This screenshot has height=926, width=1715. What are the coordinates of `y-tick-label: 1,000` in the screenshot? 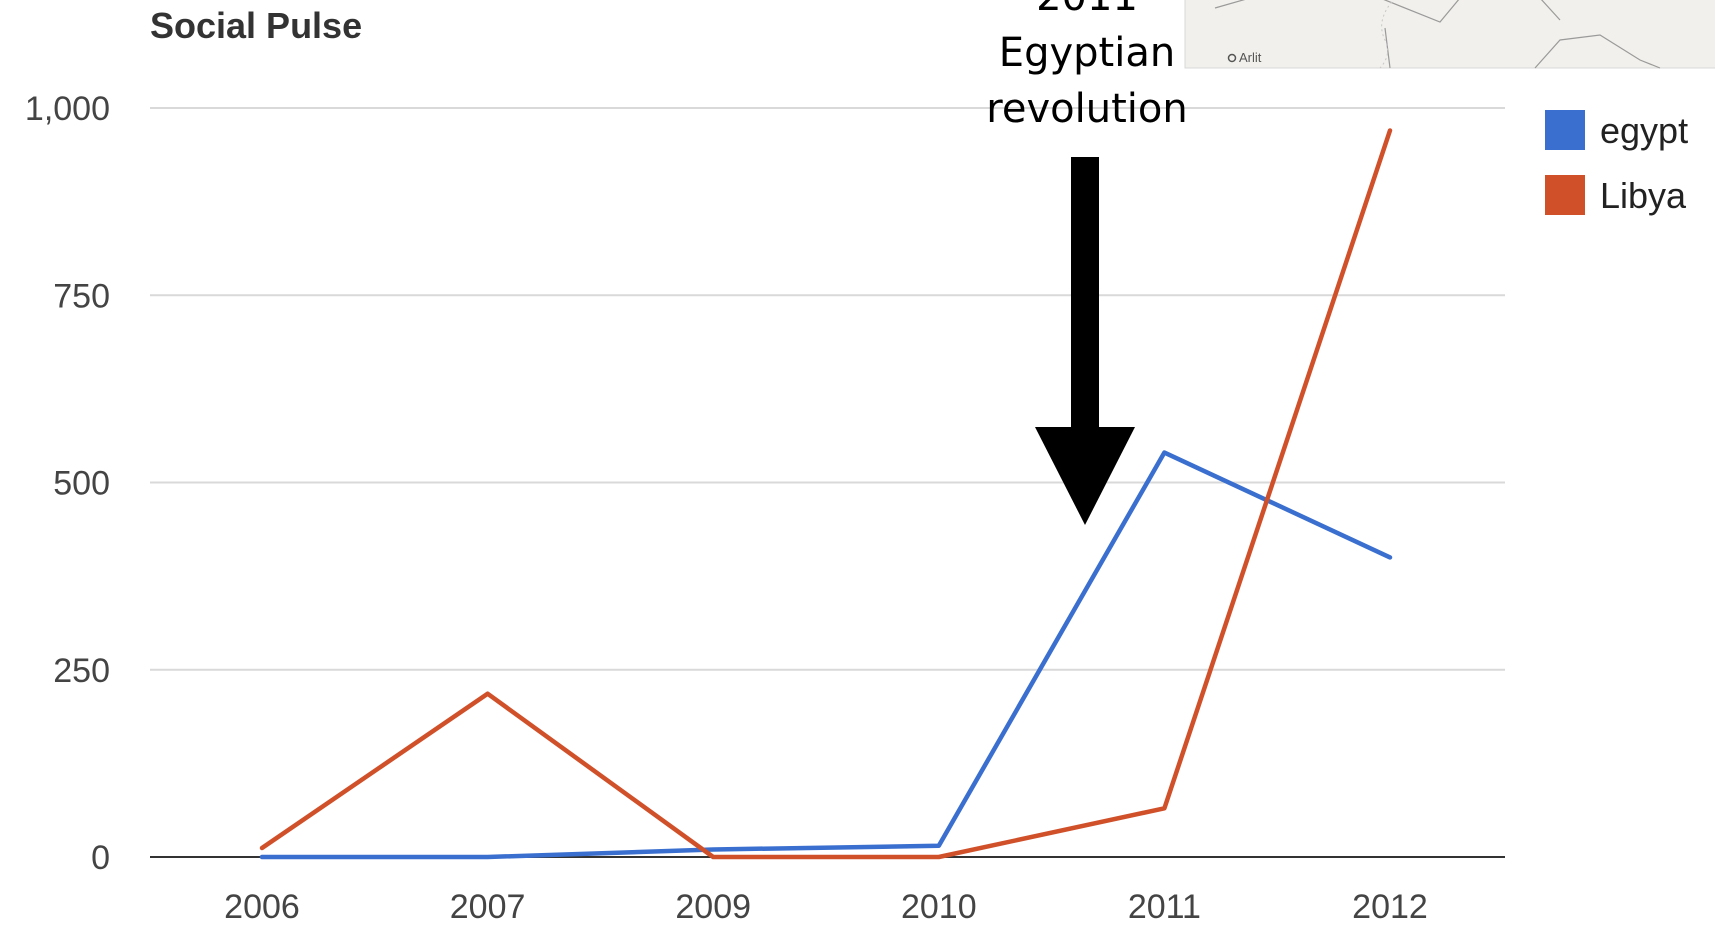 It's located at (67, 109).